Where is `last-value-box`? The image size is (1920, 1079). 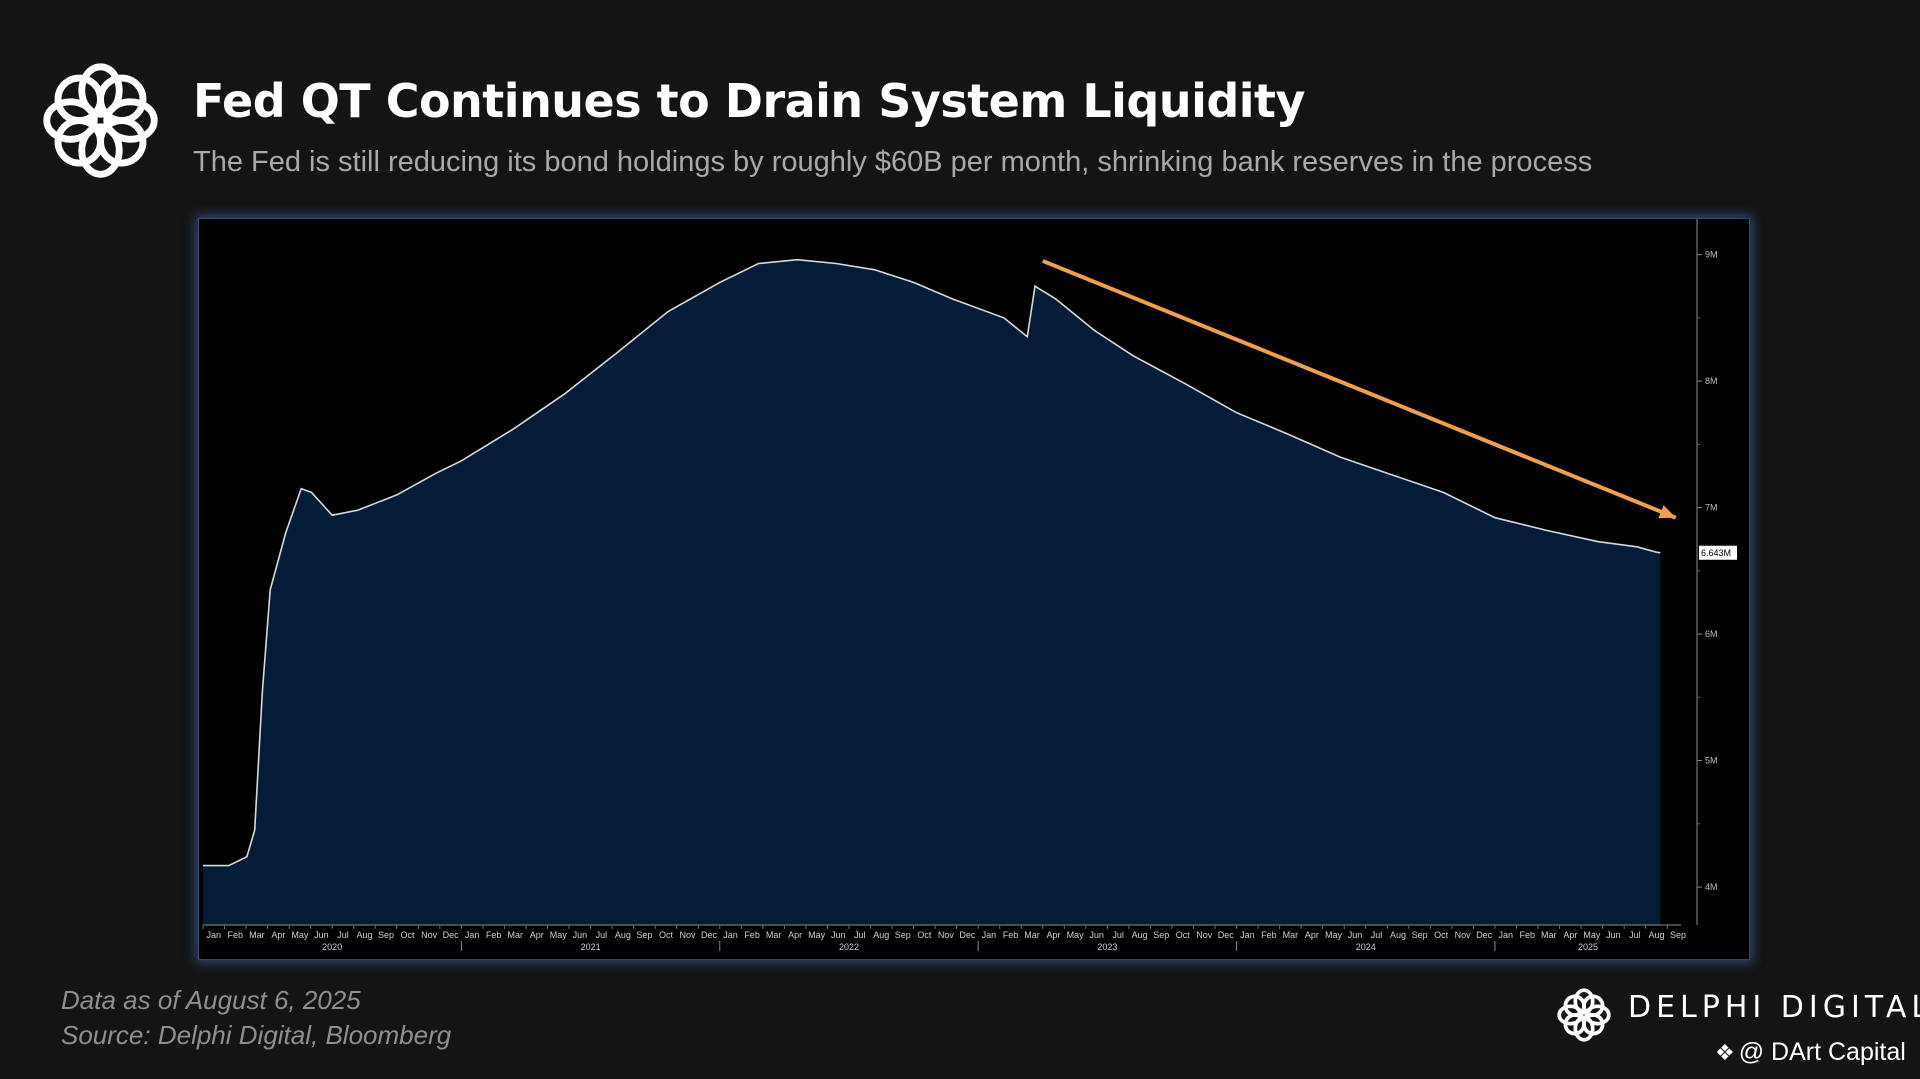
last-value-box is located at coordinates (1718, 552).